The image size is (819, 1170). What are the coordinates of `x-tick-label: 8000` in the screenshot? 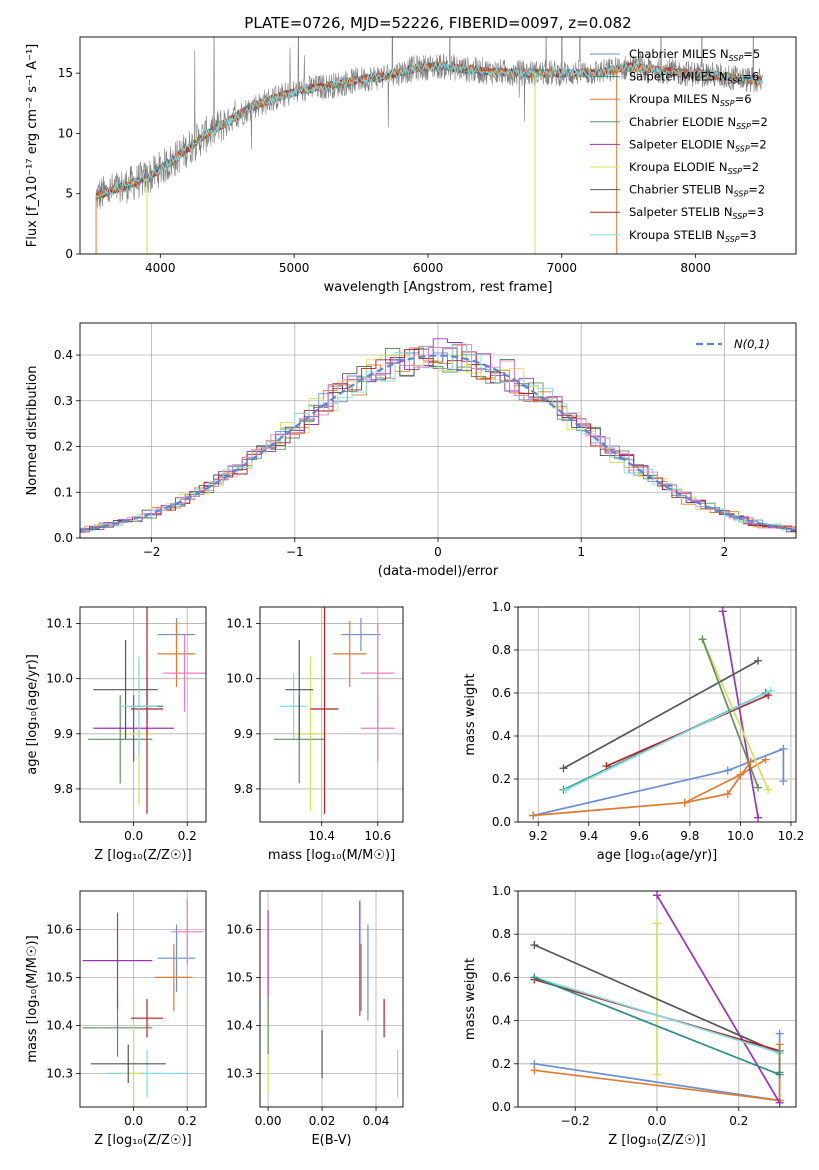 It's located at (695, 268).